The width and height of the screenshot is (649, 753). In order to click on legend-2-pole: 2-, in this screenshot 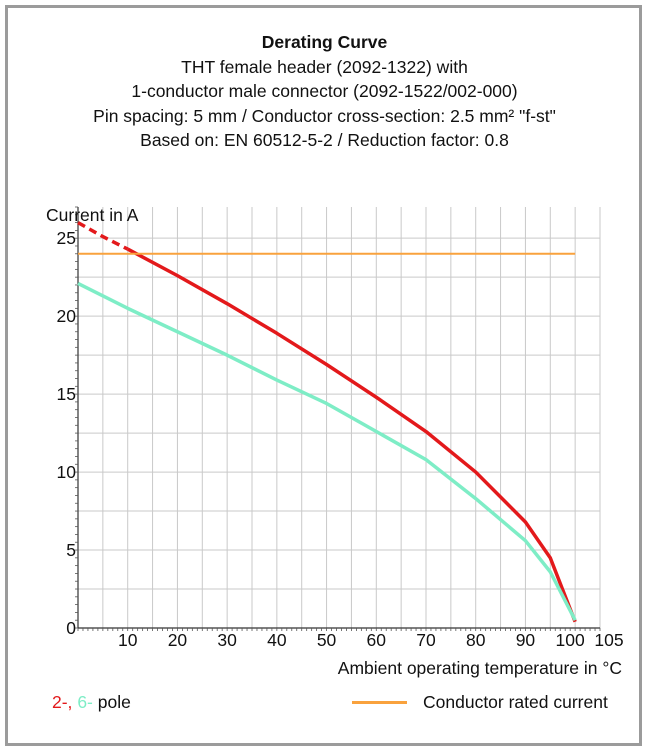, I will do `click(62, 702)`.